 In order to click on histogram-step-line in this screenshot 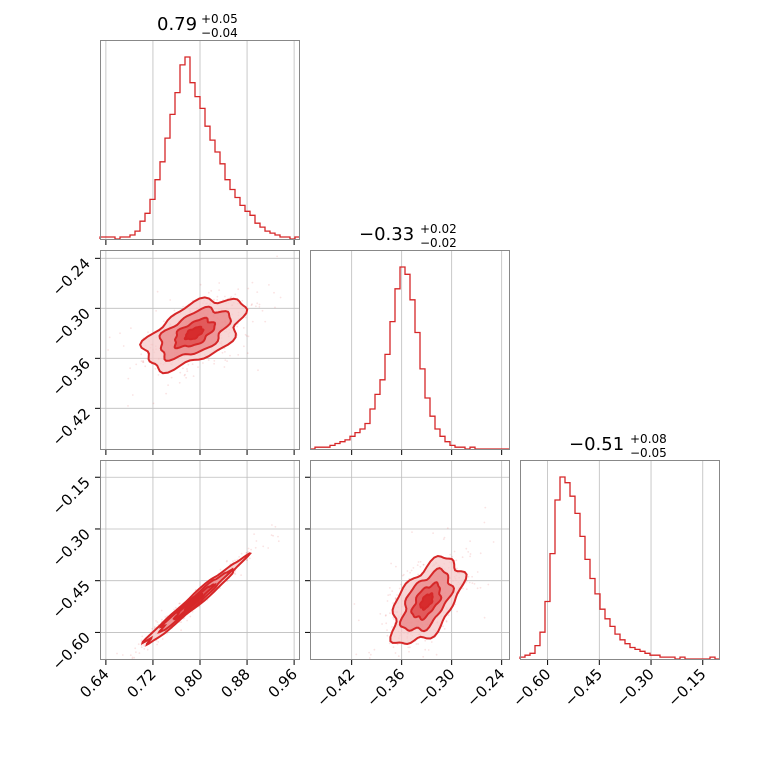, I will do `click(619, 568)`.